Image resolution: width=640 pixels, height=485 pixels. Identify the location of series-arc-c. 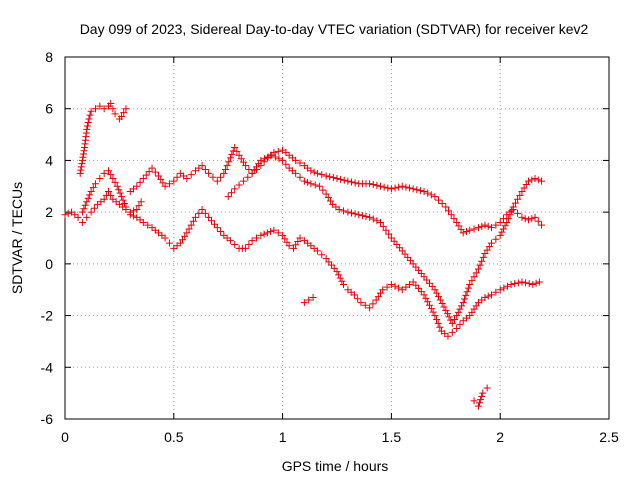
(111, 191).